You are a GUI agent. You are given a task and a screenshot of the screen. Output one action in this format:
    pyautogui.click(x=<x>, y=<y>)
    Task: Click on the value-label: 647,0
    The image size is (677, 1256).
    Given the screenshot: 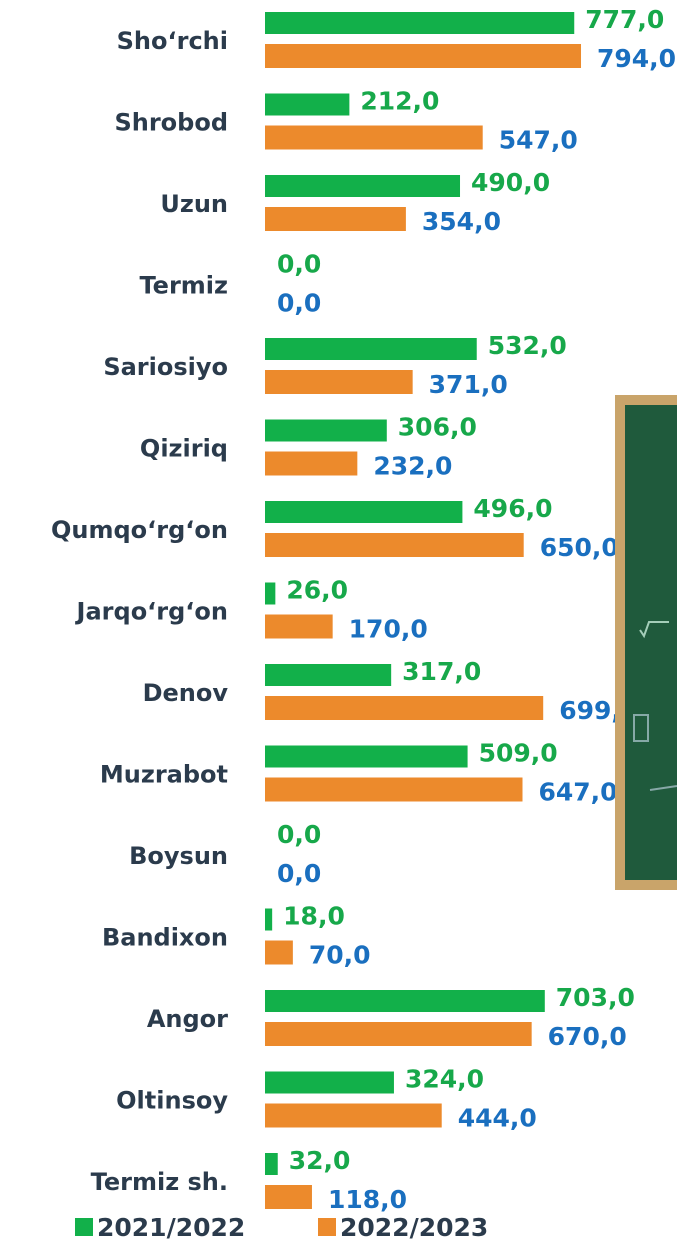 What is the action you would take?
    pyautogui.click(x=578, y=792)
    